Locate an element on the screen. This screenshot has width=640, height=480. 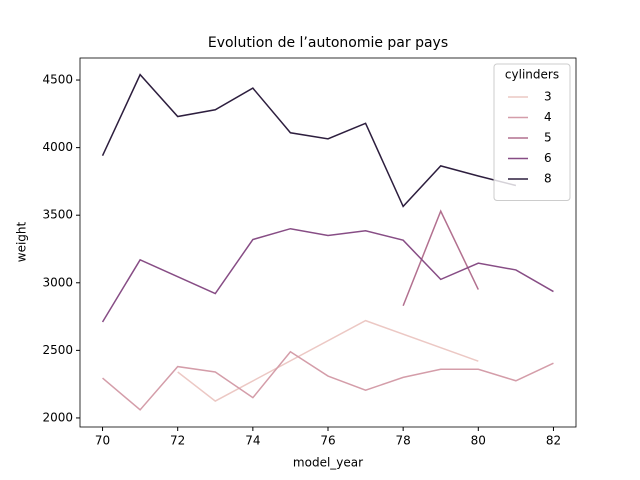
y-tick-label: 2000 is located at coordinates (57, 417).